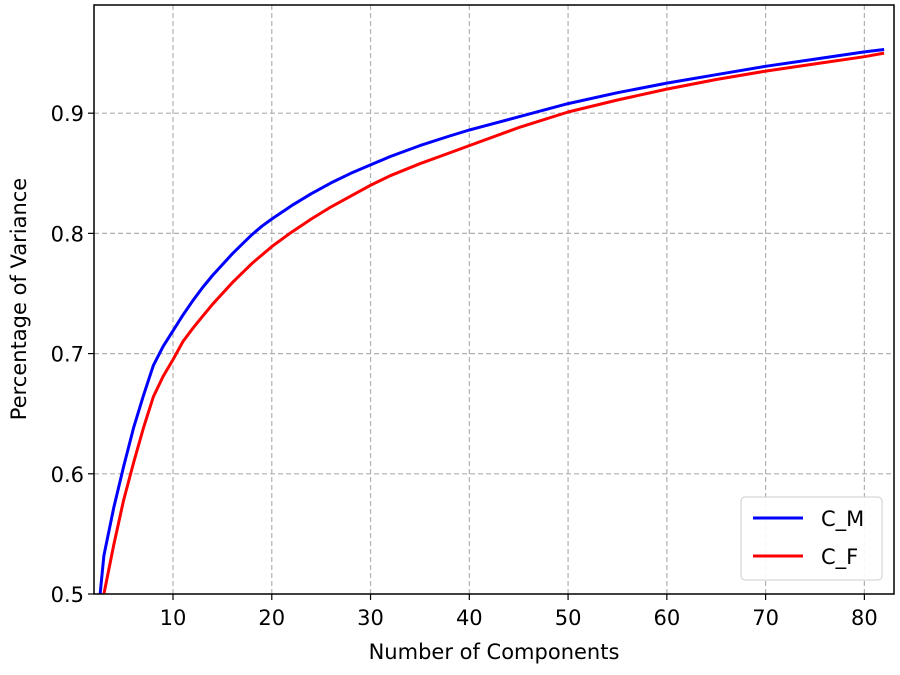  What do you see at coordinates (864, 618) in the screenshot?
I see `x-tick-label: 80` at bounding box center [864, 618].